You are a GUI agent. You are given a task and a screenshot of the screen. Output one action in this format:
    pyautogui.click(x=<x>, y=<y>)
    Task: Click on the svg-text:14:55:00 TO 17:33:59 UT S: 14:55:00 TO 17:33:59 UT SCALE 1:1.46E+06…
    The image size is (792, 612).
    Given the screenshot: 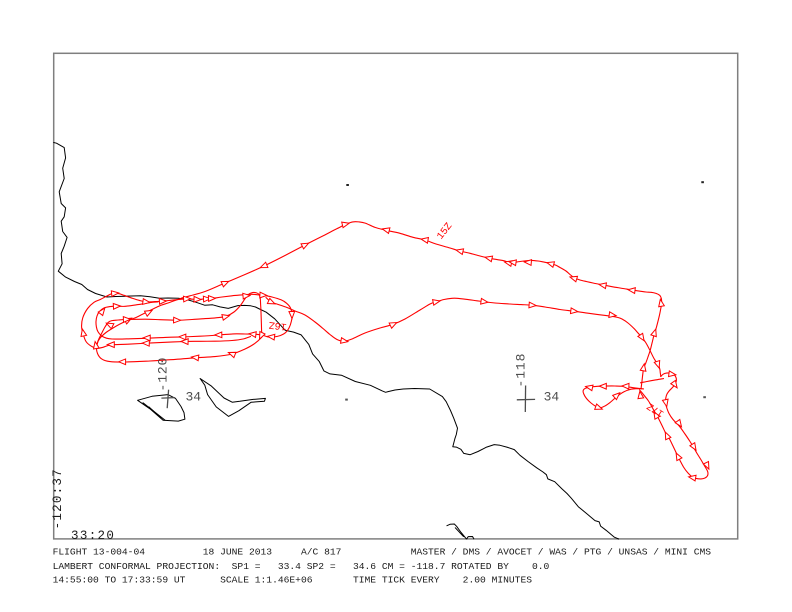 What is the action you would take?
    pyautogui.click(x=293, y=580)
    